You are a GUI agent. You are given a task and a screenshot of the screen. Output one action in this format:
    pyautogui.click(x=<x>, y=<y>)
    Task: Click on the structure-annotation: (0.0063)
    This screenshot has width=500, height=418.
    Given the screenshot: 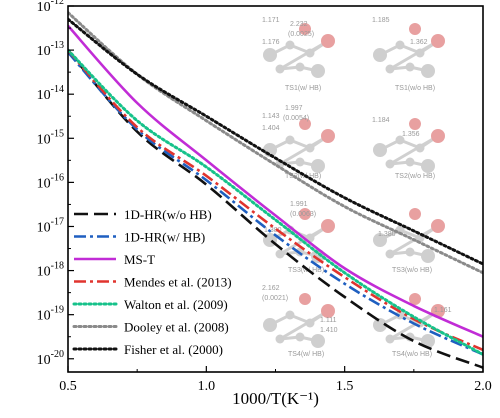 What is the action you would take?
    pyautogui.click(x=303, y=214)
    